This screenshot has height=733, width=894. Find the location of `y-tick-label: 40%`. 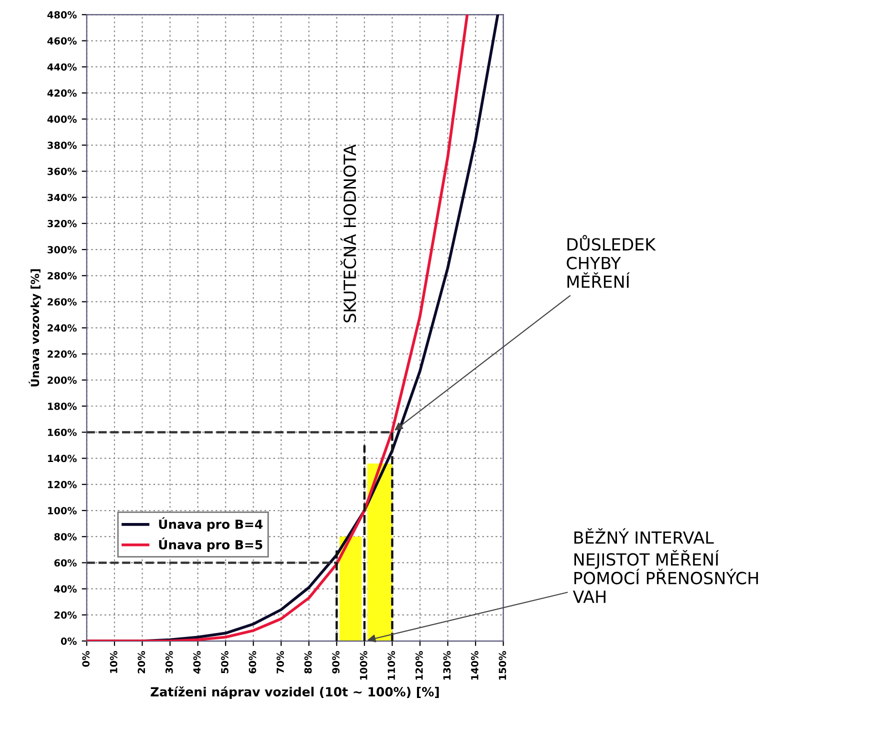

y-tick-label: 40% is located at coordinates (65, 589).